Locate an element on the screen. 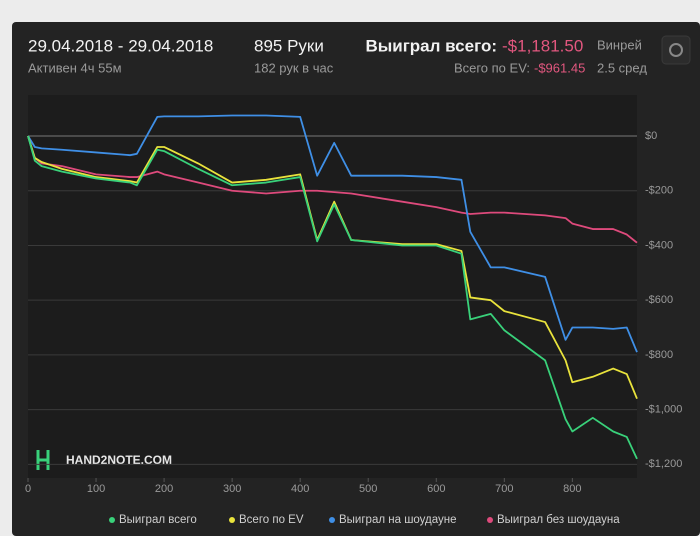  winrate-label: Винрей is located at coordinates (619, 44).